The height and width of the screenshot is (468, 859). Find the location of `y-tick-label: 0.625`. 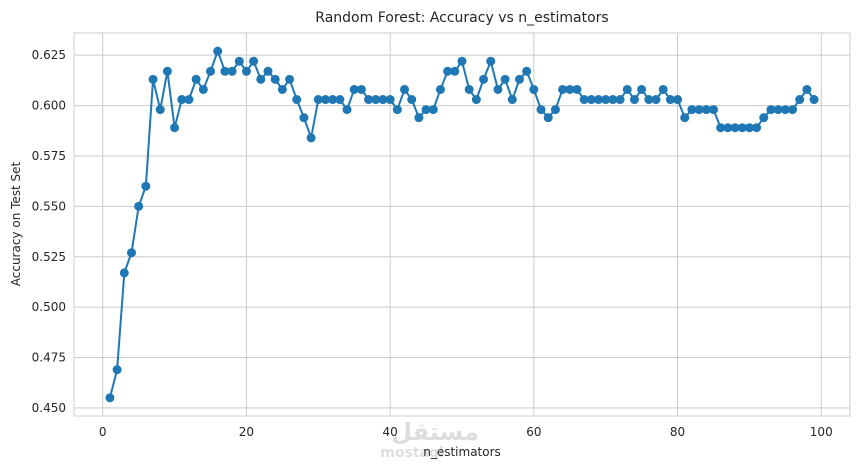

y-tick-label: 0.625 is located at coordinates (49, 55).